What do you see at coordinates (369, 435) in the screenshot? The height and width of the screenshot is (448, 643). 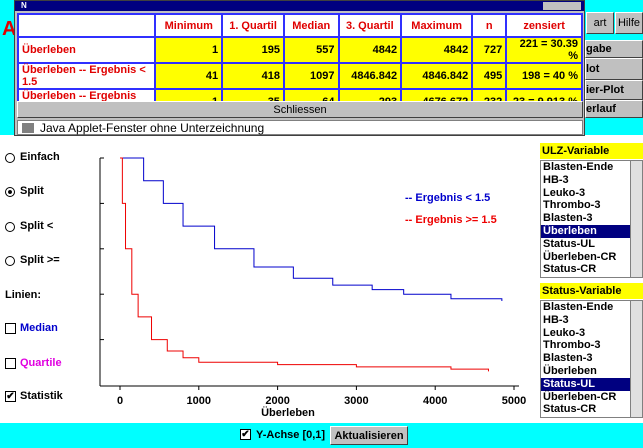 I see `update-button: Aktualisieren` at bounding box center [369, 435].